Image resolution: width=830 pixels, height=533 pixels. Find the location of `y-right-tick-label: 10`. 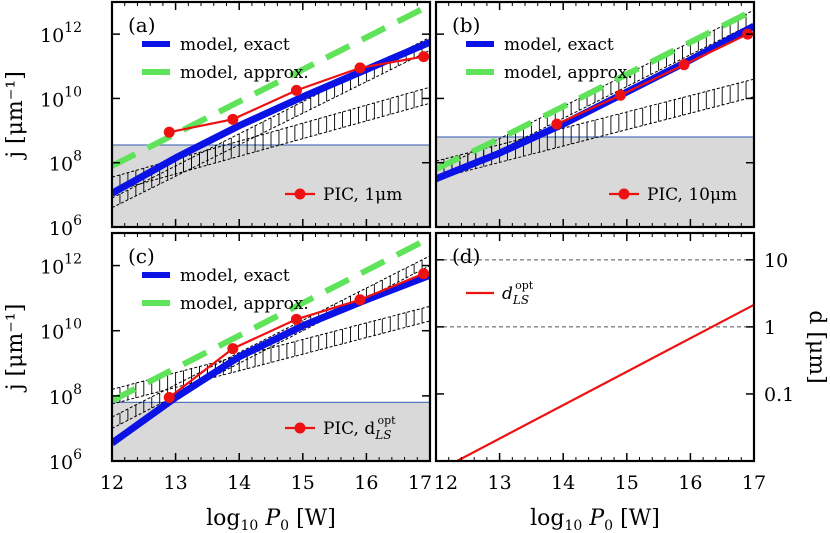

y-right-tick-label: 10 is located at coordinates (776, 261).